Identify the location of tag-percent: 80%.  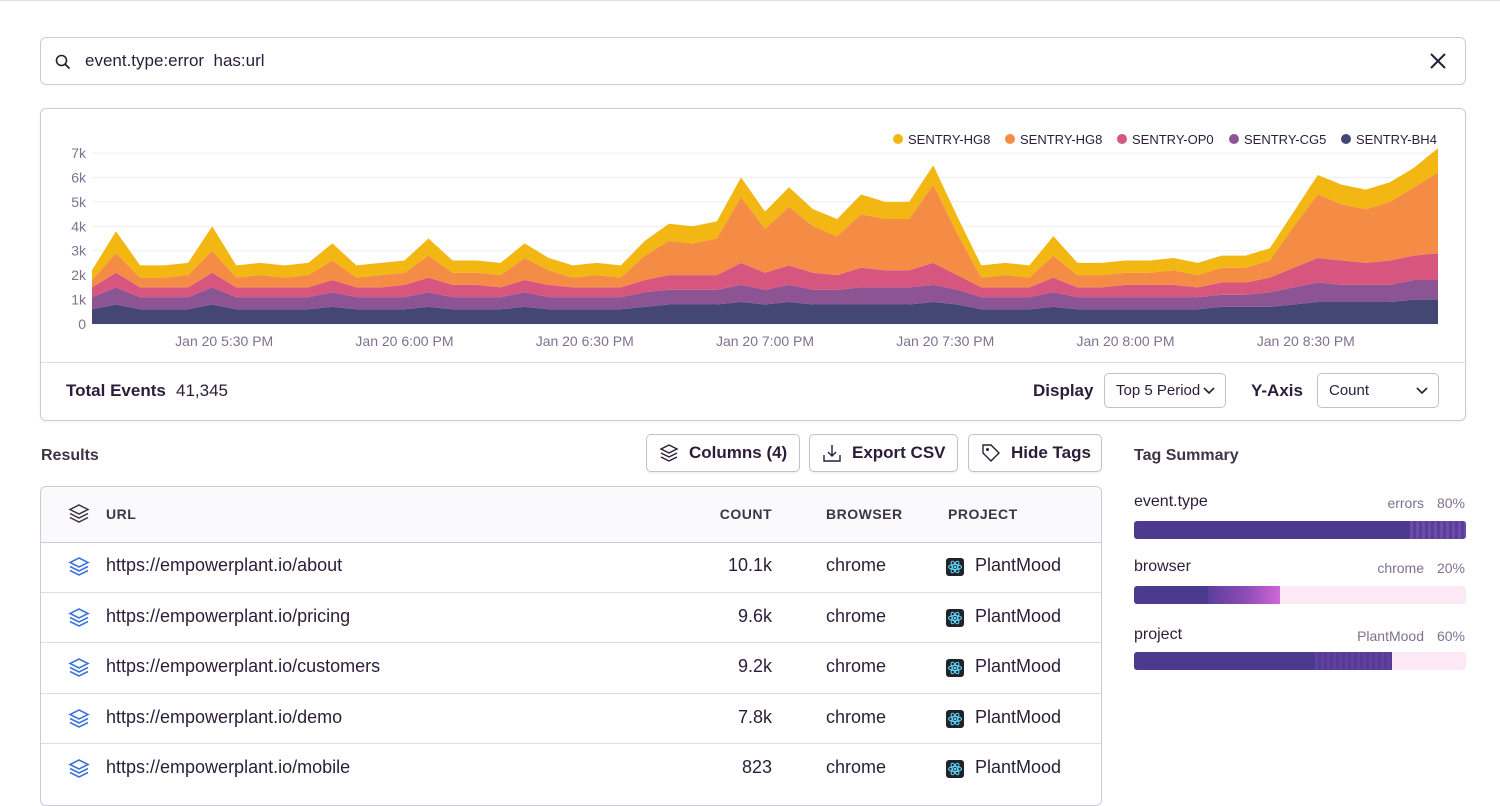
(1451, 503).